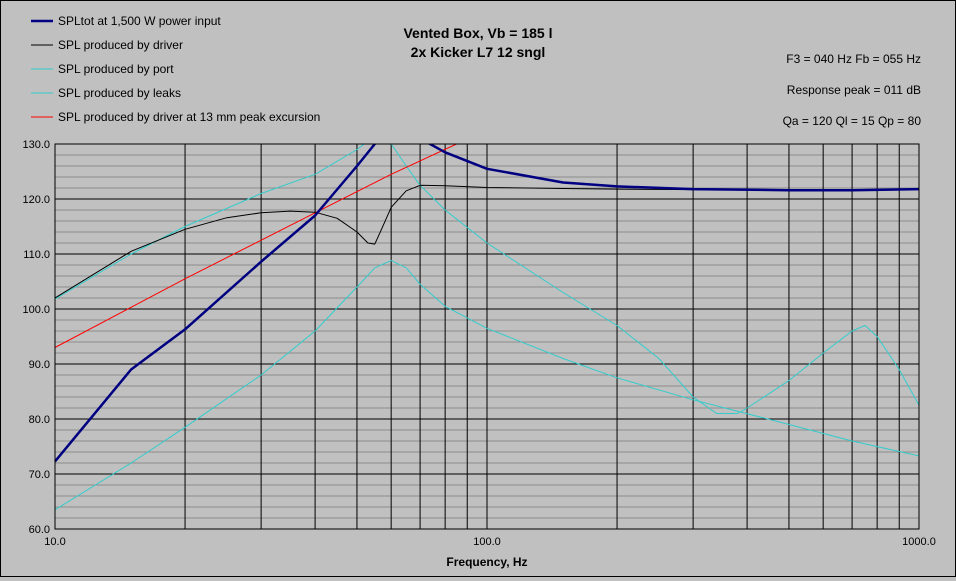 This screenshot has height=581, width=956. Describe the element at coordinates (36, 310) in the screenshot. I see `y-tick-label: 100.0` at that location.